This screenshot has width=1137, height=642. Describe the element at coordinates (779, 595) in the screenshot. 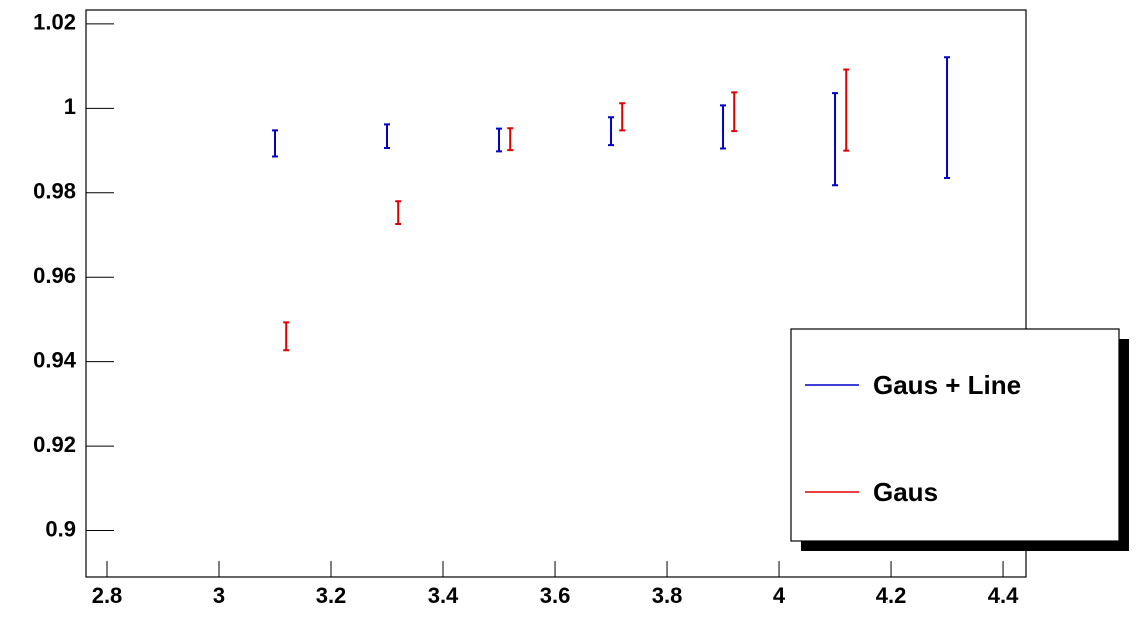

I see `x-tick-label: 4` at that location.